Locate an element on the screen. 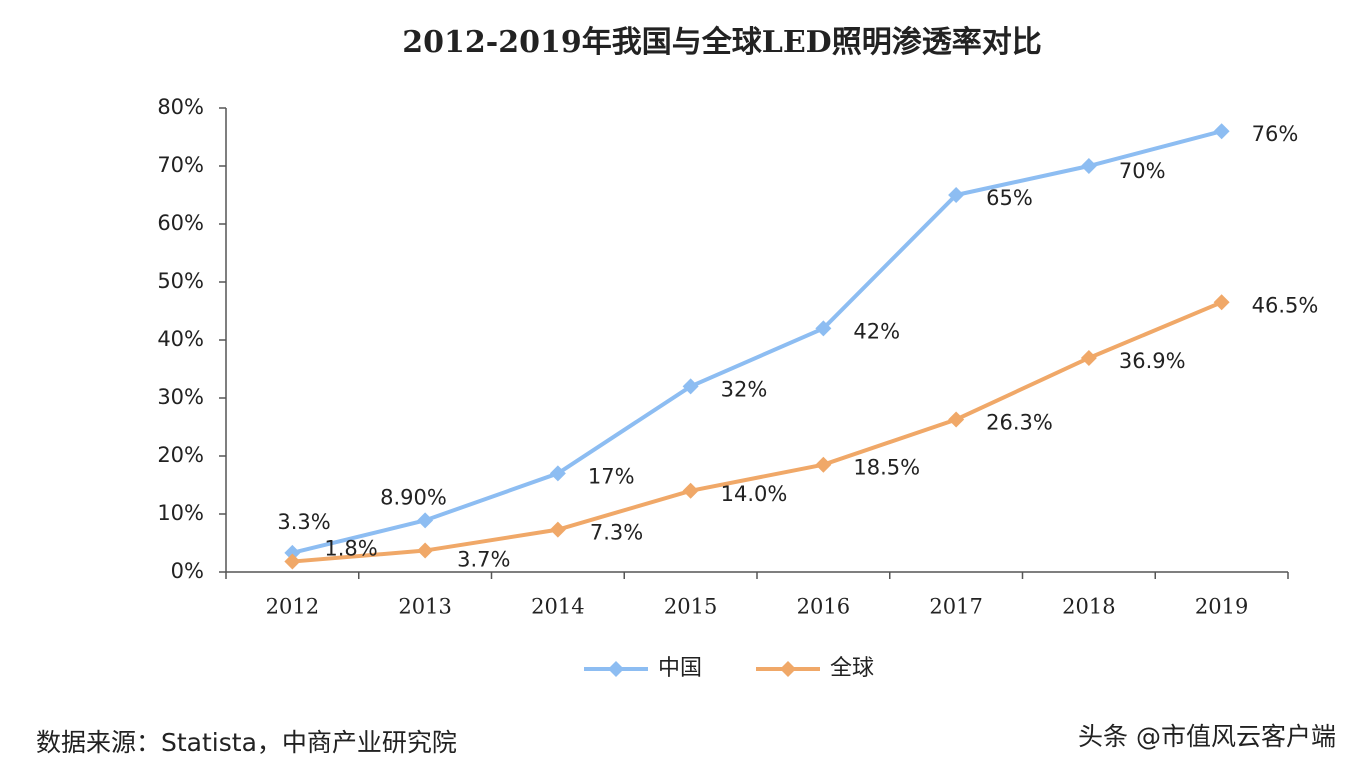 This screenshot has height=774, width=1360. data-label: 18.5% is located at coordinates (886, 468).